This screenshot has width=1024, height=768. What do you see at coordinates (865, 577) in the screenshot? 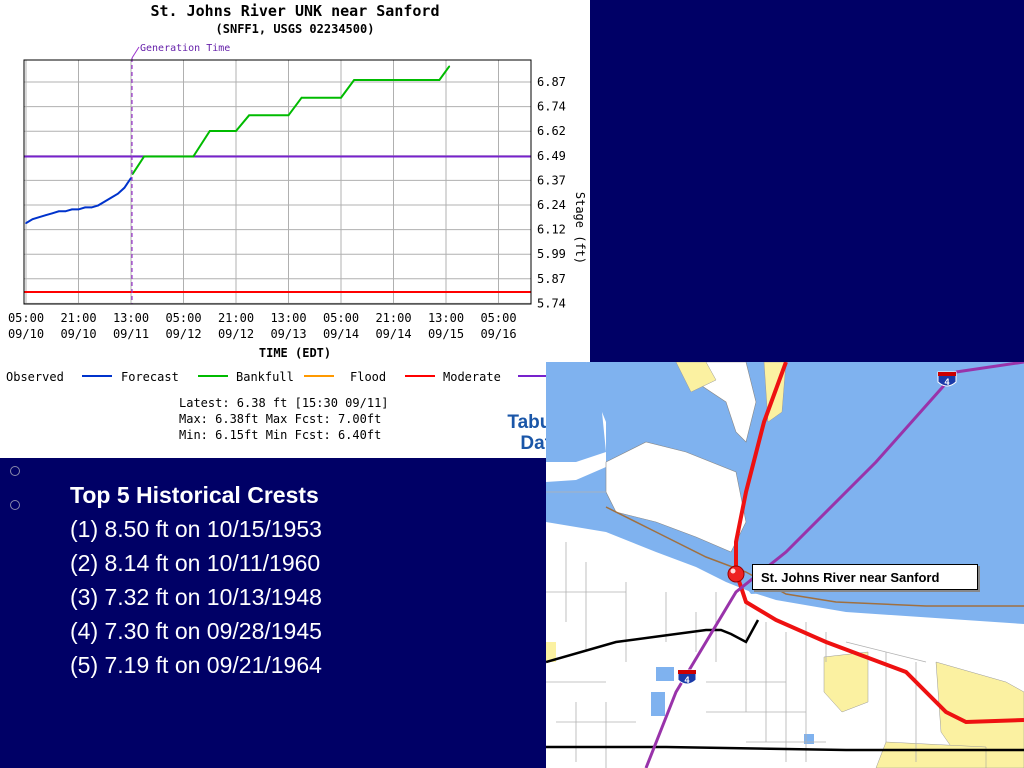
I see `station-label: St. Johns River near Sanford` at bounding box center [865, 577].